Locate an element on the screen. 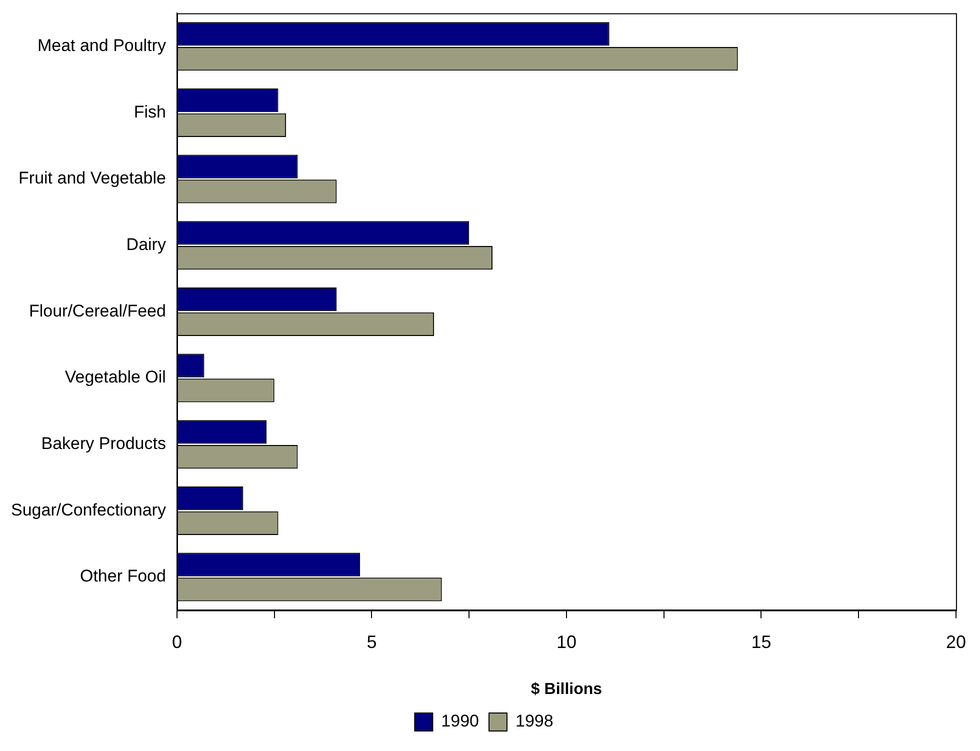  y-tick-label: Dairy is located at coordinates (146, 244).